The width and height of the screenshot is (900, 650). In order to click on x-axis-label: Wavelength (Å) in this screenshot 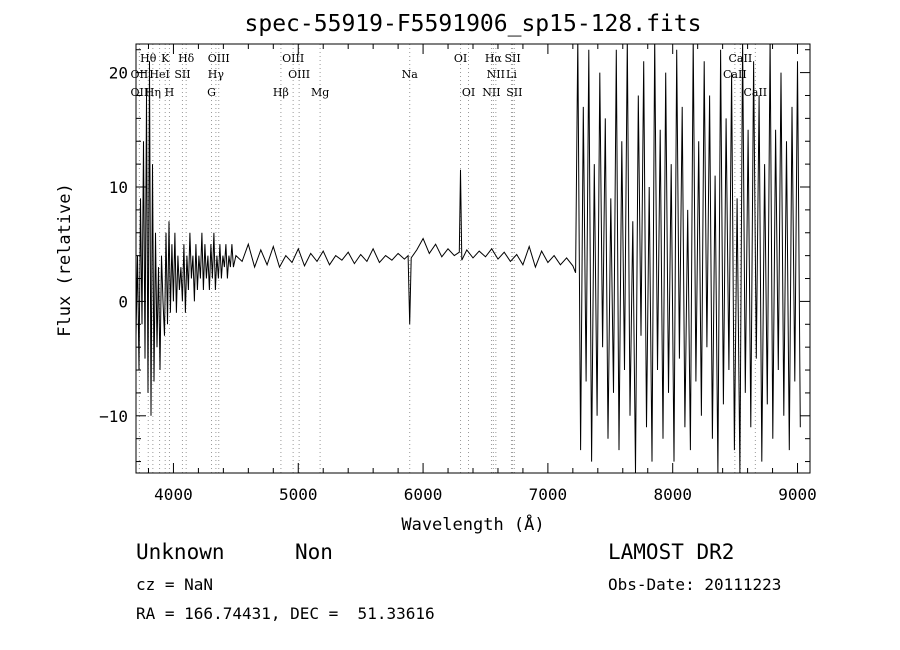, I will do `click(472, 524)`.